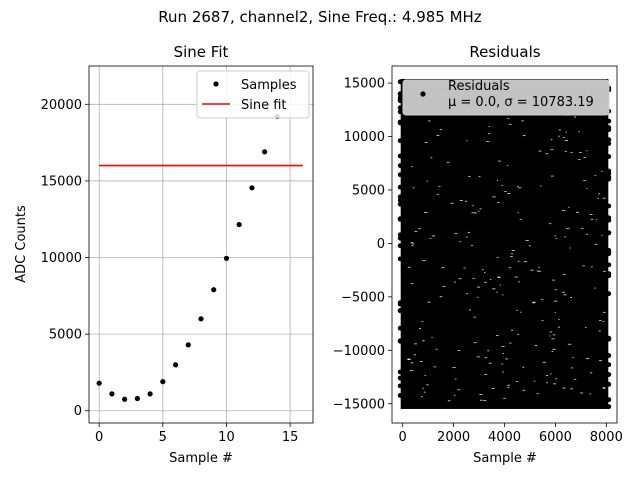 The width and height of the screenshot is (640, 480). What do you see at coordinates (201, 52) in the screenshot?
I see `sine-fit-title: Sine Fit` at bounding box center [201, 52].